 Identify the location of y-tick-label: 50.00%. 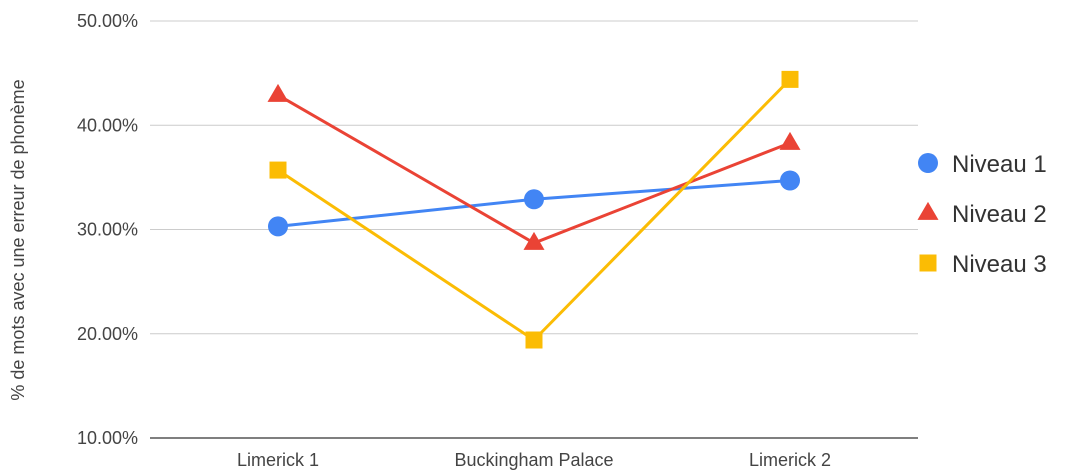
(107, 21).